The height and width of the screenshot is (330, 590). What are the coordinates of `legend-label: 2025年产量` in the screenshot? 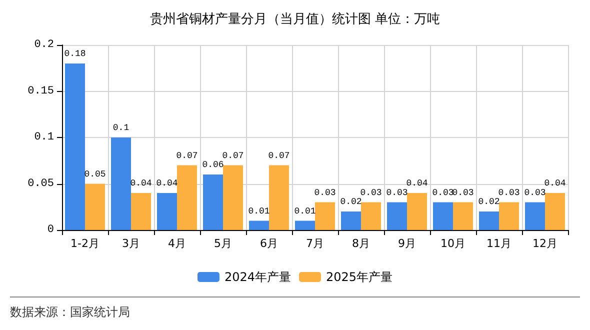 It's located at (359, 277).